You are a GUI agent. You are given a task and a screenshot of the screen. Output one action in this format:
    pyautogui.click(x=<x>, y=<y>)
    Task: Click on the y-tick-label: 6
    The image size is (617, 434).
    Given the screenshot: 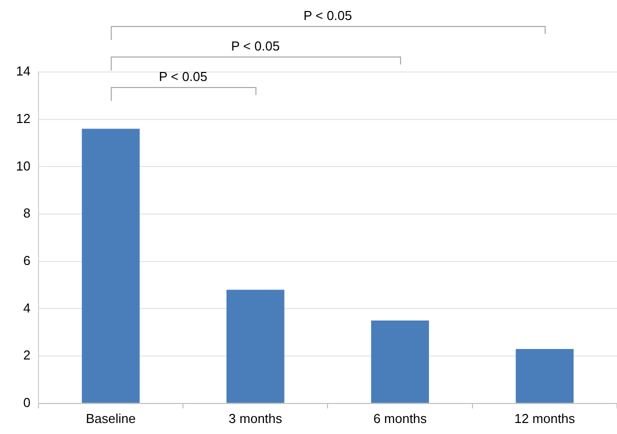 What is the action you would take?
    pyautogui.click(x=26, y=260)
    